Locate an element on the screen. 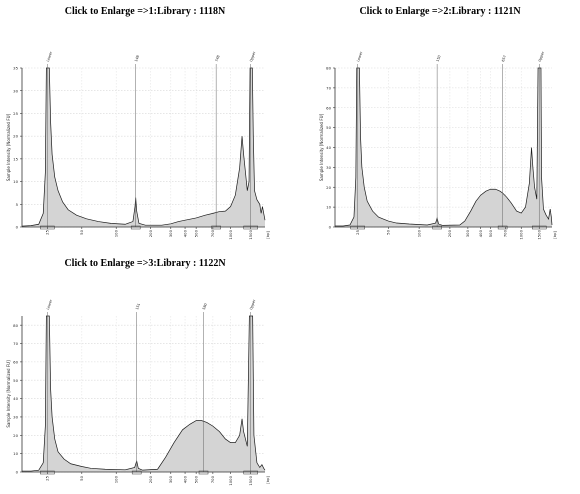  peak-marker-label: 151 is located at coordinates (138, 307).